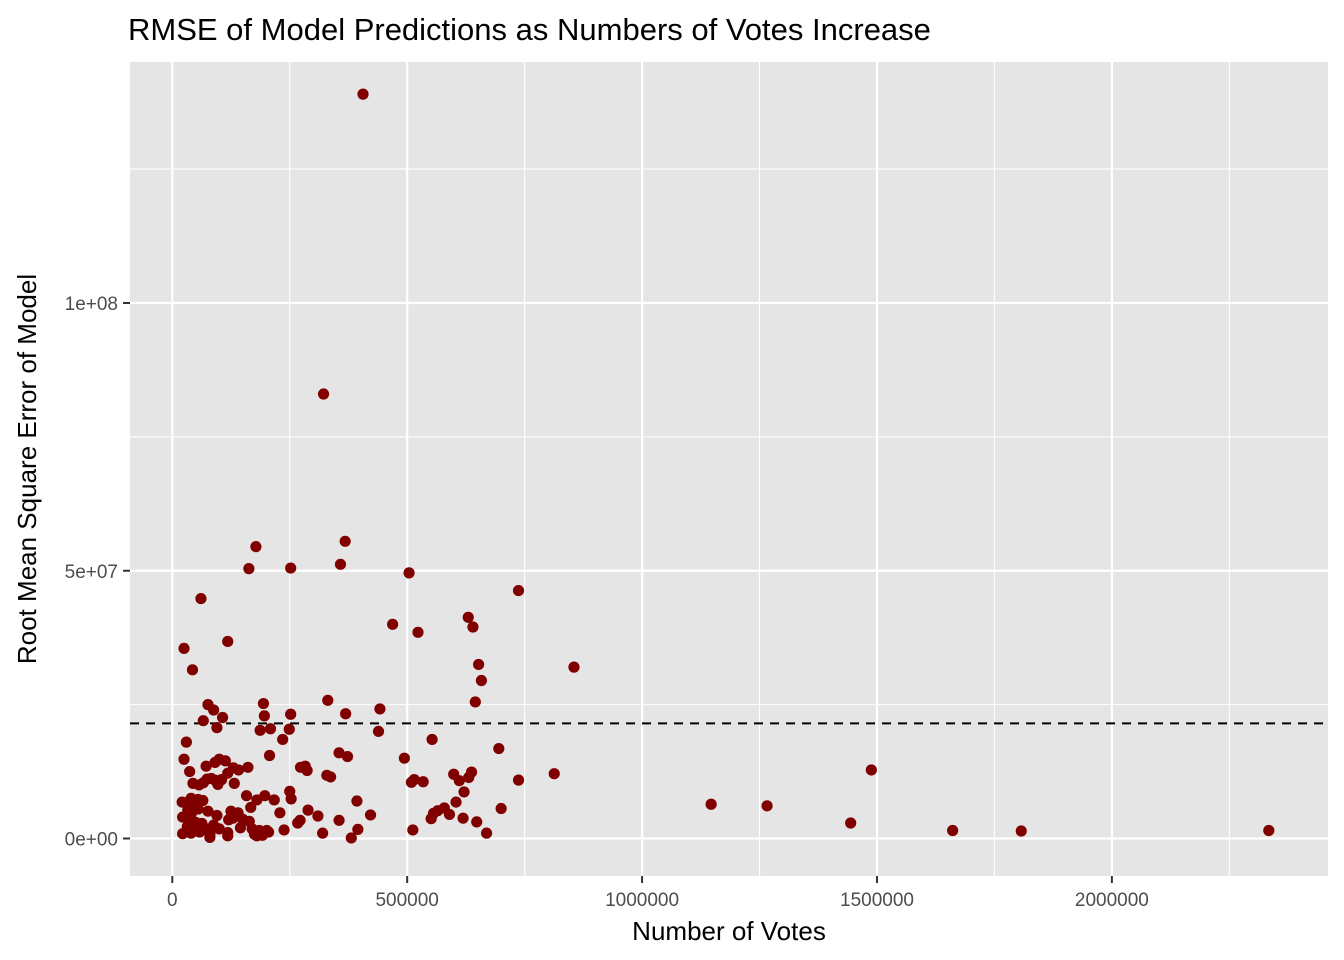  I want to click on y-axis: 0e+00 5e+07 1e+08, so click(97, 572).